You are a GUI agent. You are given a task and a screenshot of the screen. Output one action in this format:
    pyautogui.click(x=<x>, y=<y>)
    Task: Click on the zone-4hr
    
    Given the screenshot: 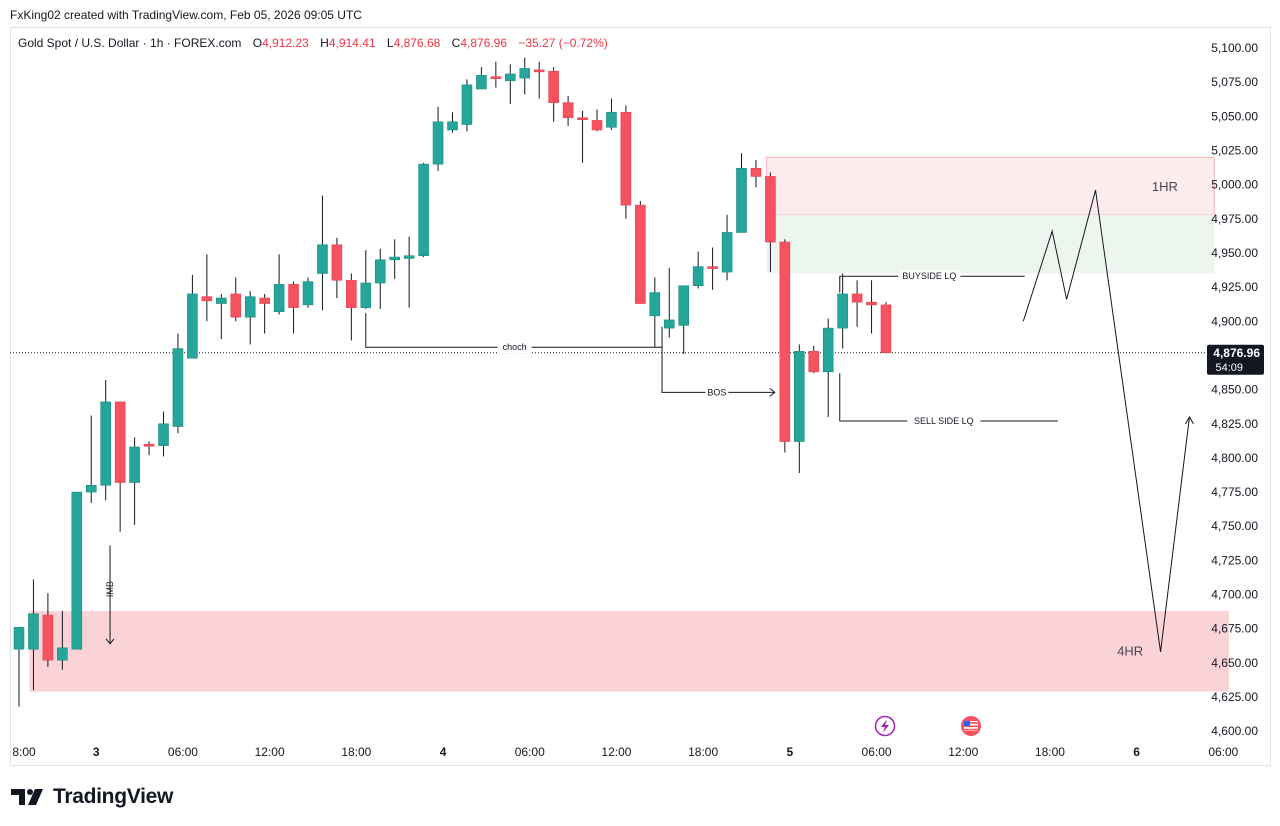 What is the action you would take?
    pyautogui.click(x=629, y=651)
    